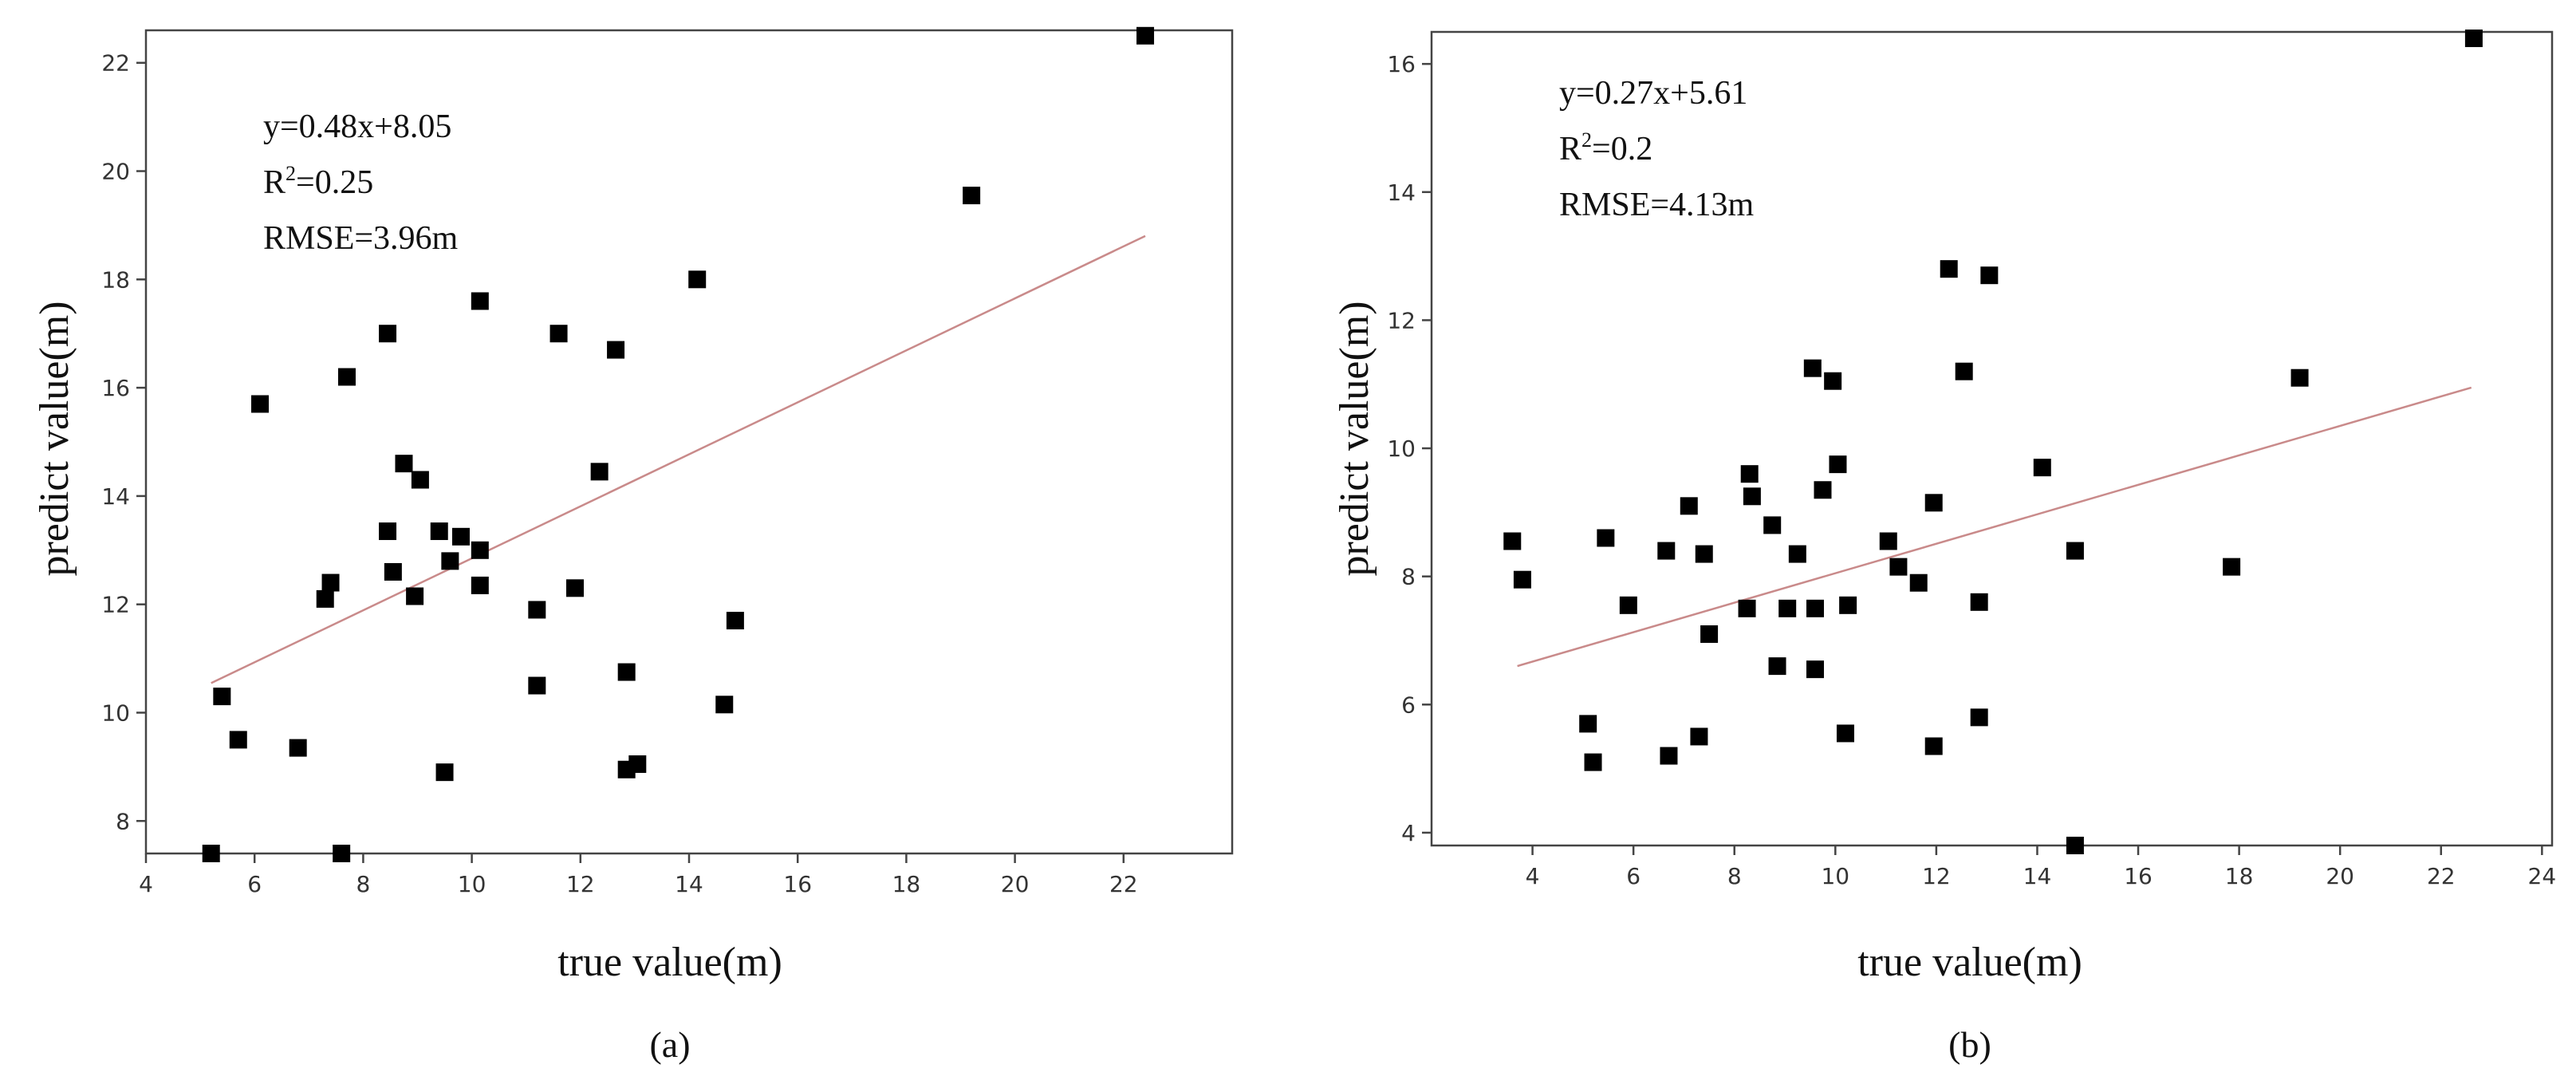  Describe the element at coordinates (2542, 876) in the screenshot. I see `x-tick-label-b: 24` at that location.